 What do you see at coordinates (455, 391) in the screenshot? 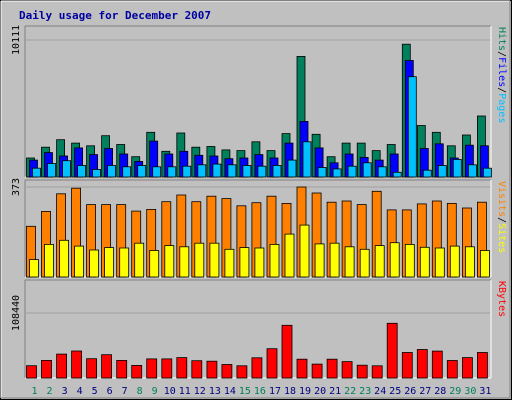
I see `x-tick-label-day-29: 29` at bounding box center [455, 391].